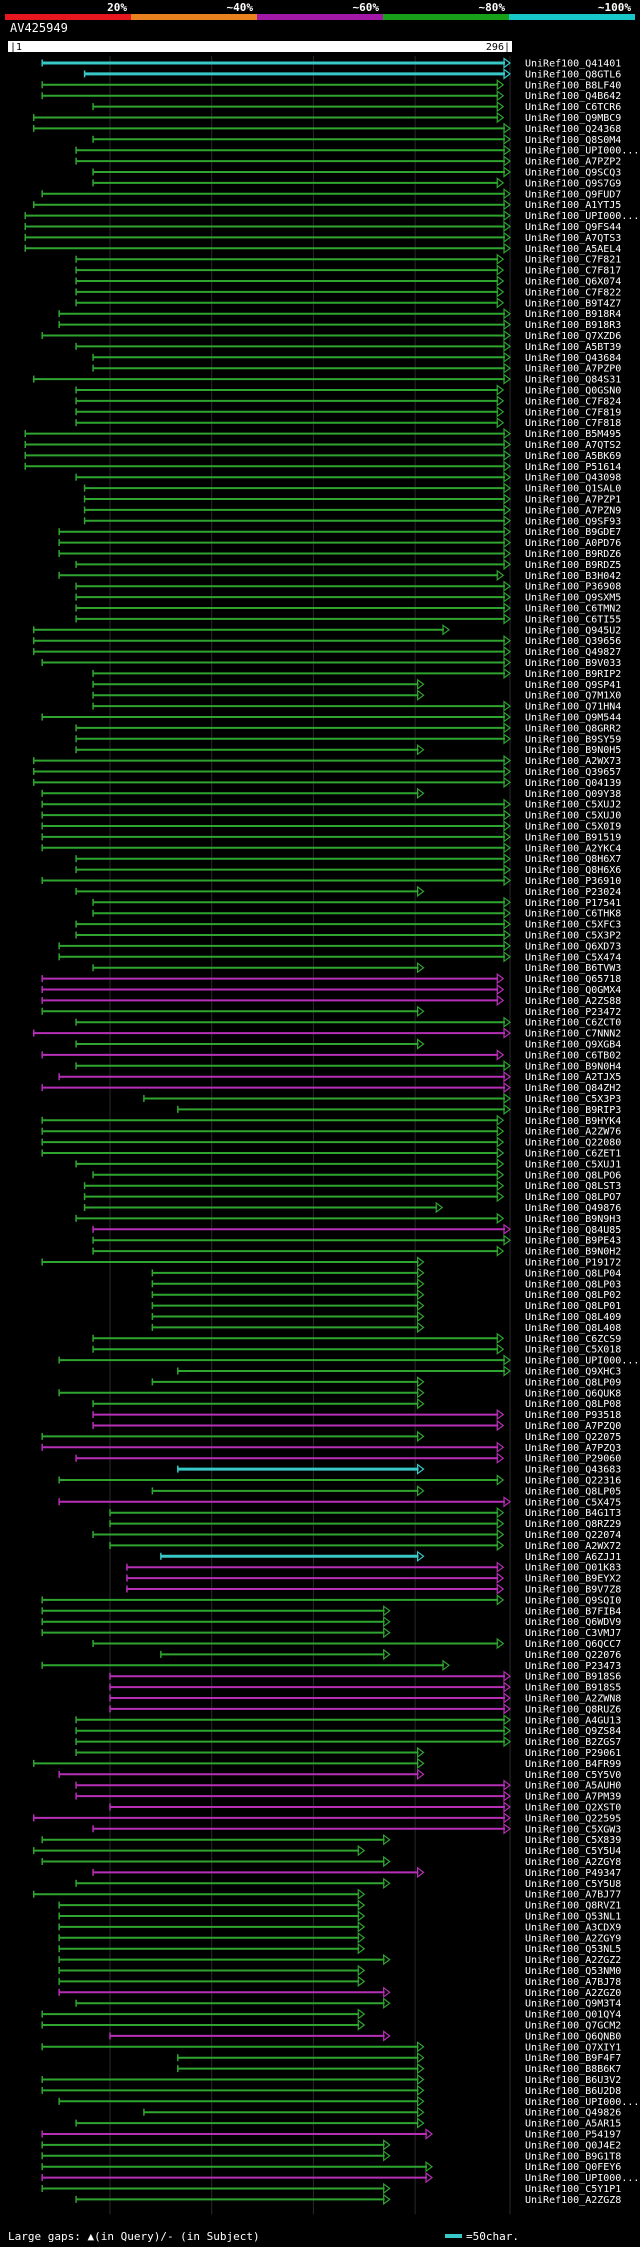 This screenshot has height=2247, width=640. I want to click on hit-label: UniRef100_Q7XIY1, so click(573, 2047).